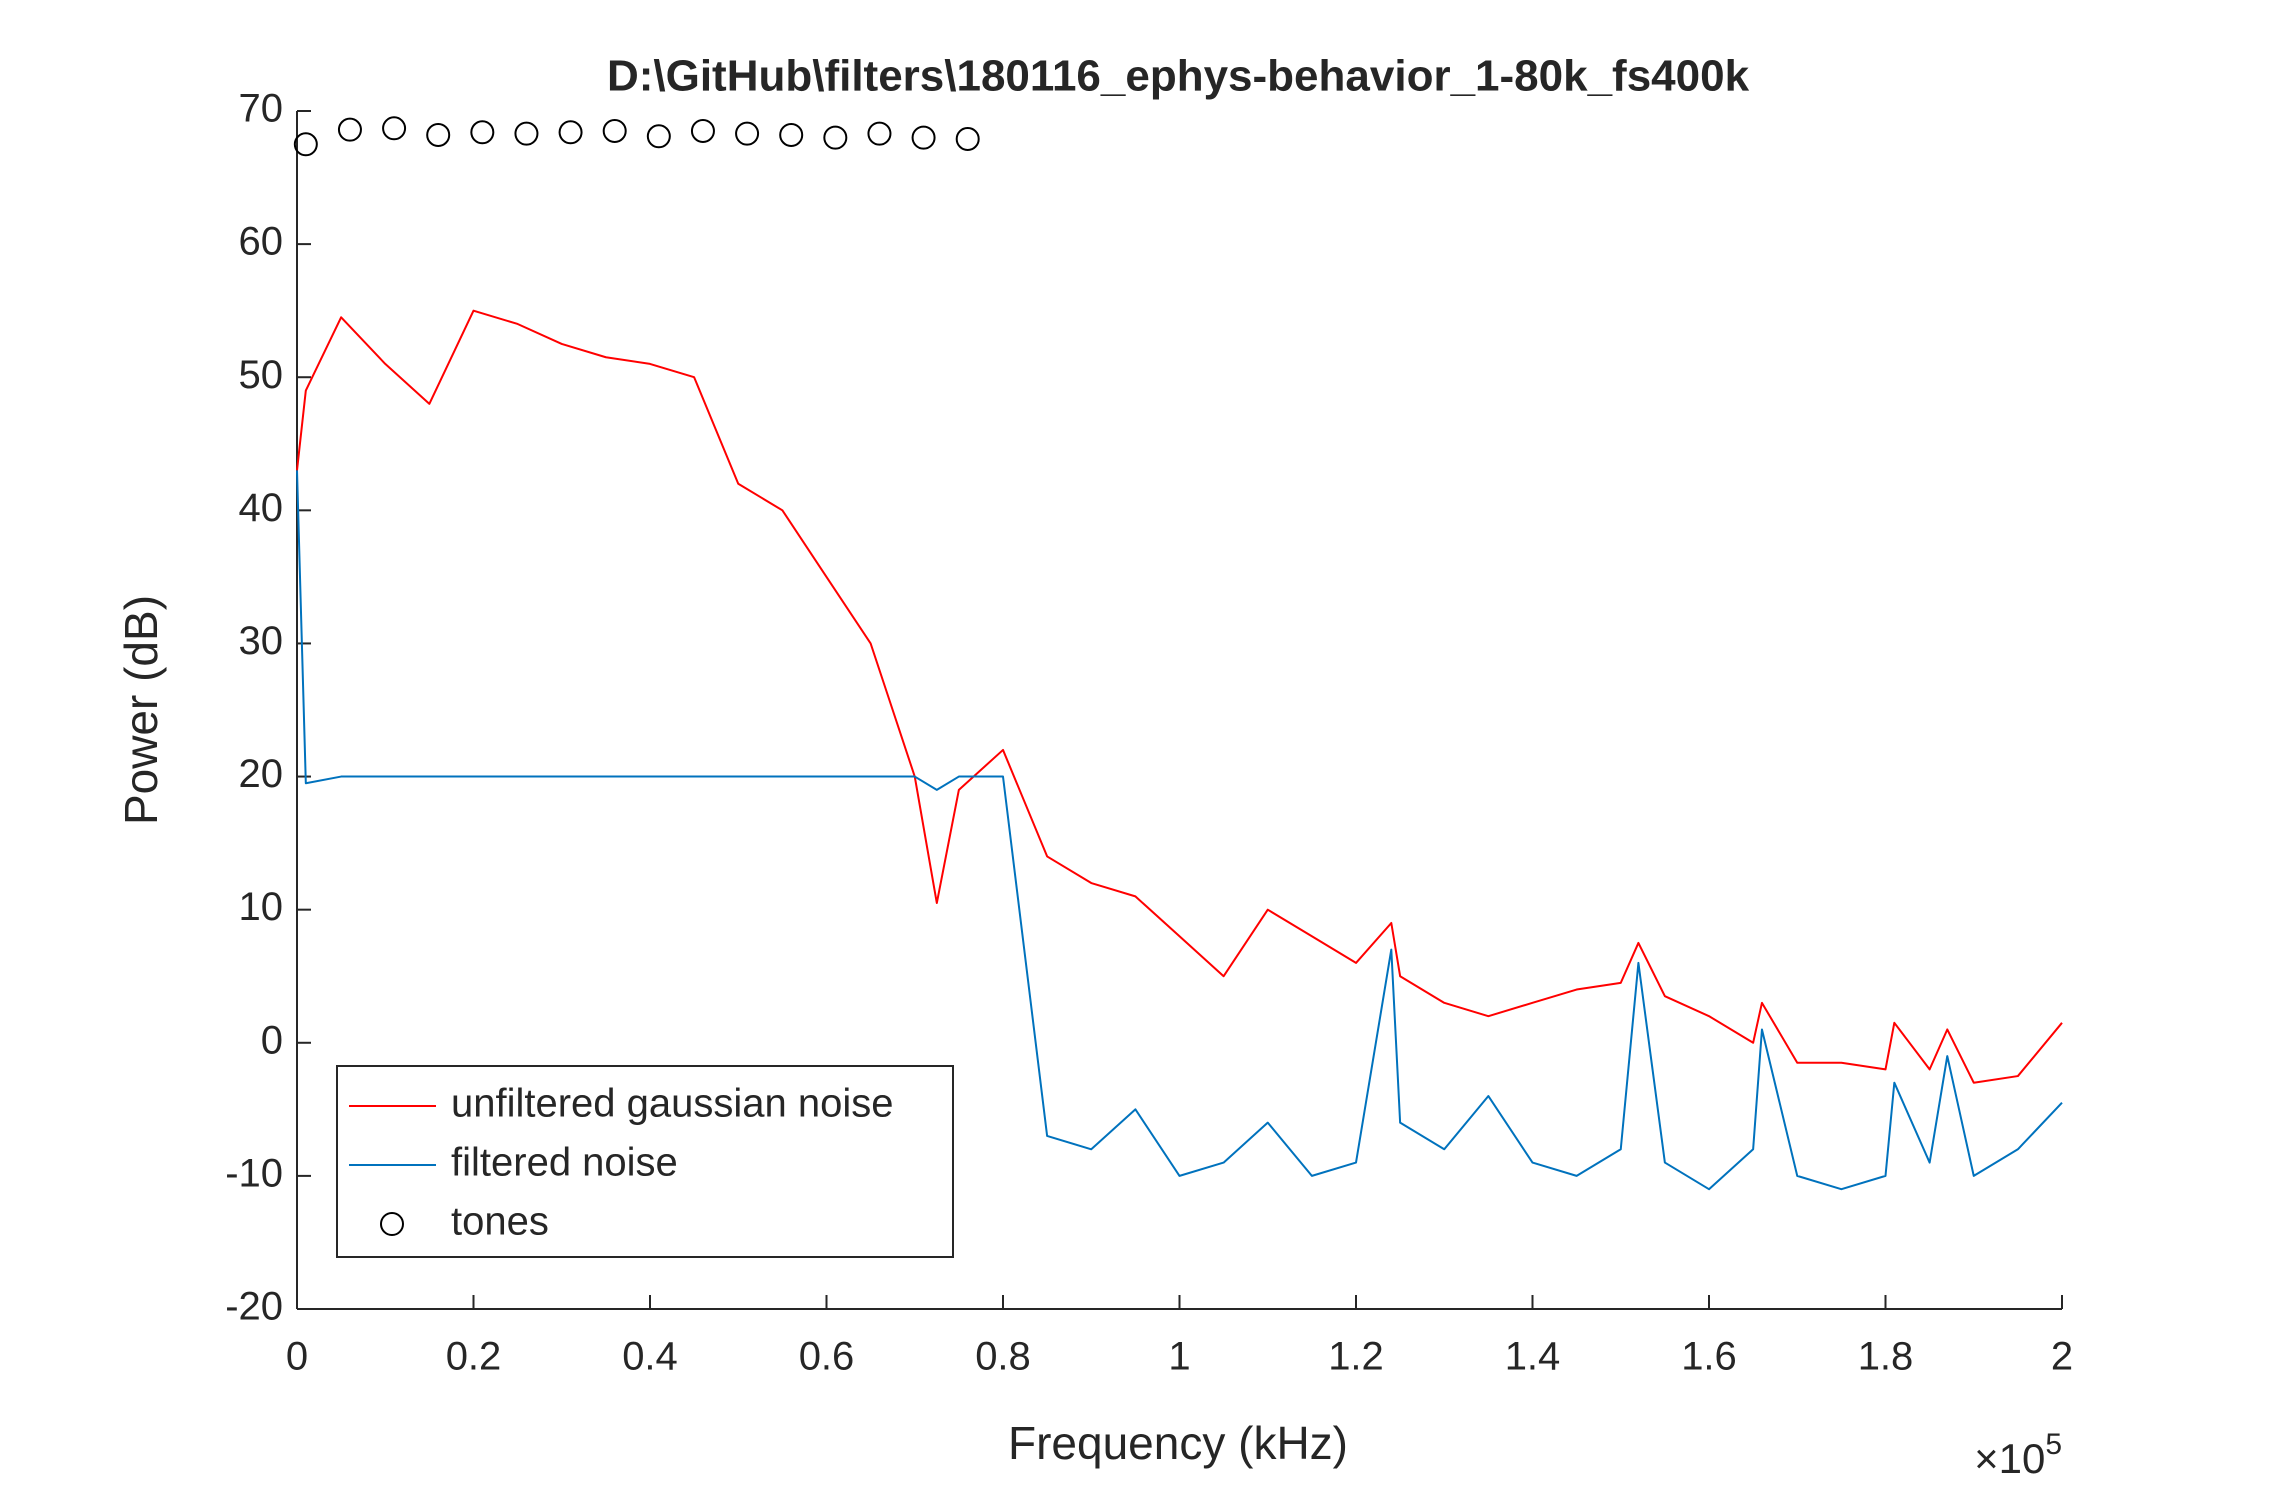 This screenshot has height=1500, width=2269. I want to click on x-tick-label: 1.8, so click(1886, 1357).